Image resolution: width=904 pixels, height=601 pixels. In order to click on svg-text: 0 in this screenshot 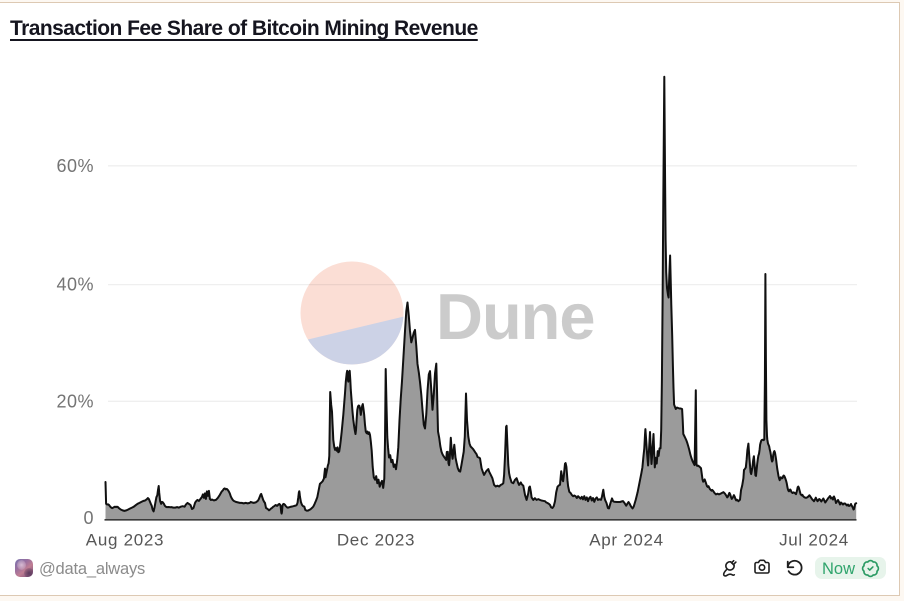, I will do `click(88, 518)`.